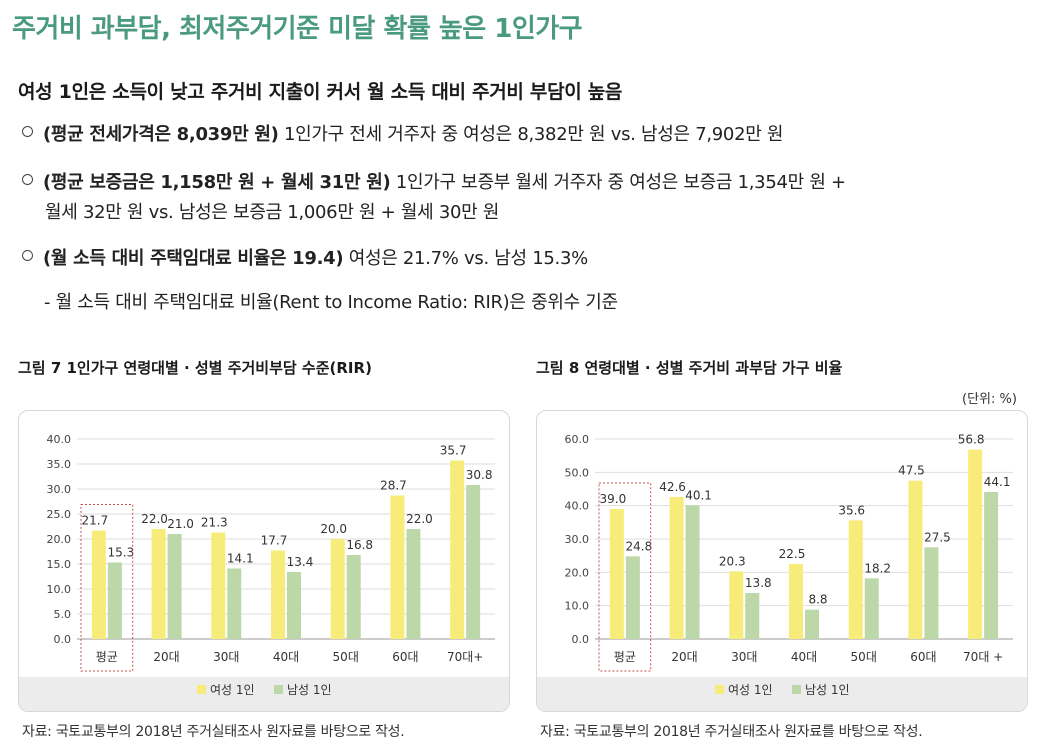 The height and width of the screenshot is (754, 1052). What do you see at coordinates (758, 583) in the screenshot?
I see `value-label-male: 13.8` at bounding box center [758, 583].